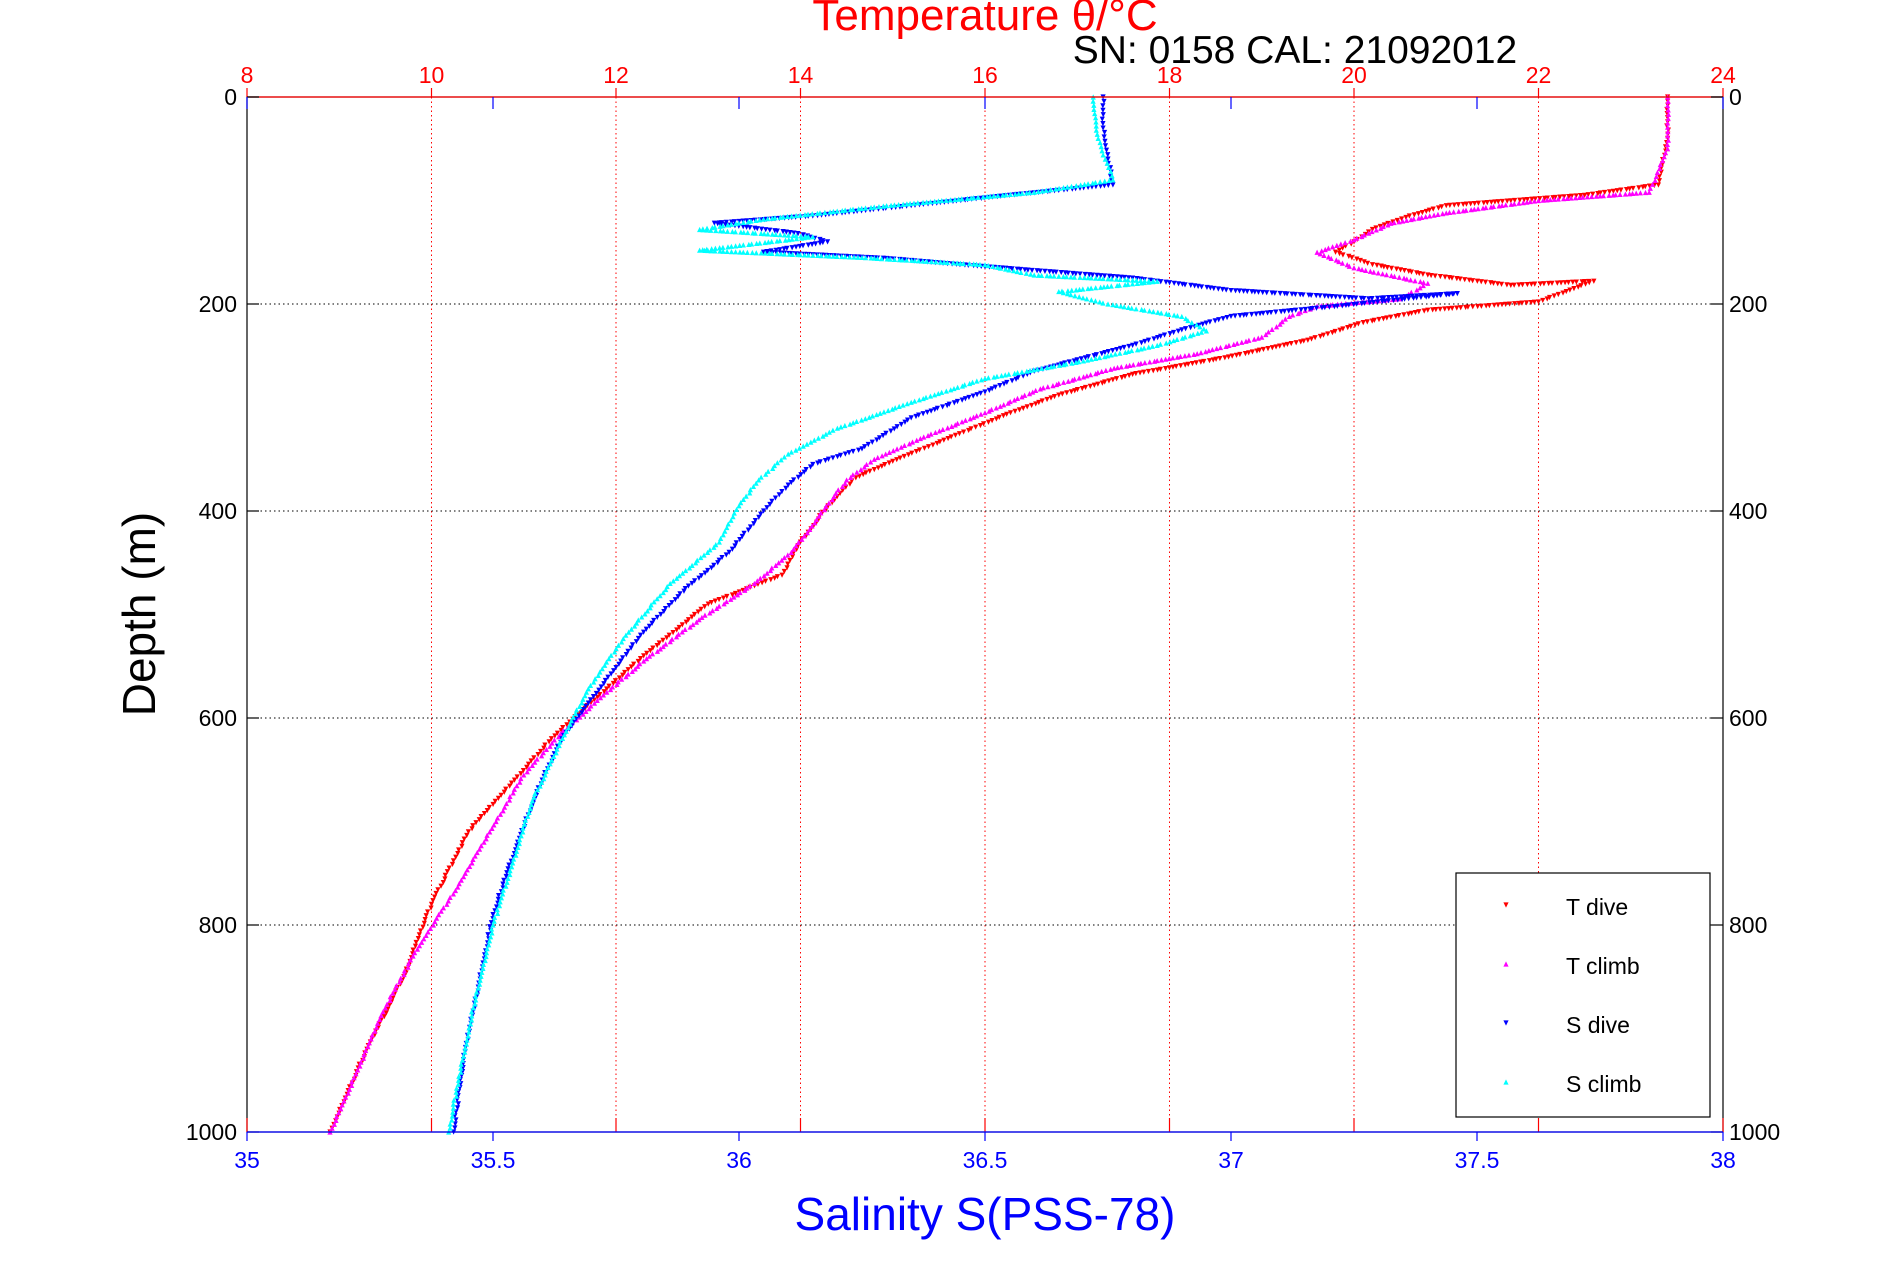  I want to click on salinity-tick-label: 36.5, so click(985, 1160).